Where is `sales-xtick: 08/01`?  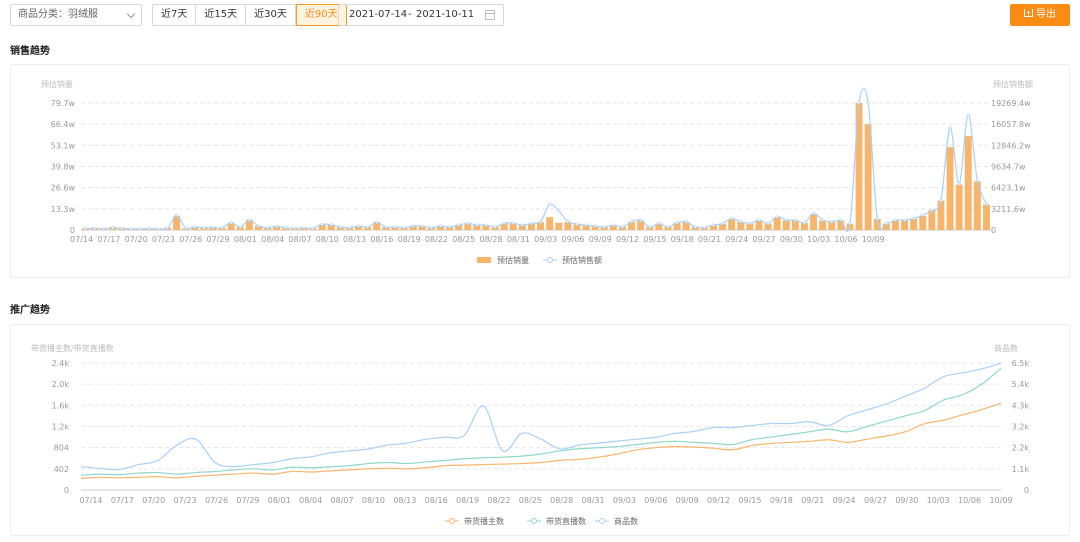
sales-xtick: 08/01 is located at coordinates (245, 239).